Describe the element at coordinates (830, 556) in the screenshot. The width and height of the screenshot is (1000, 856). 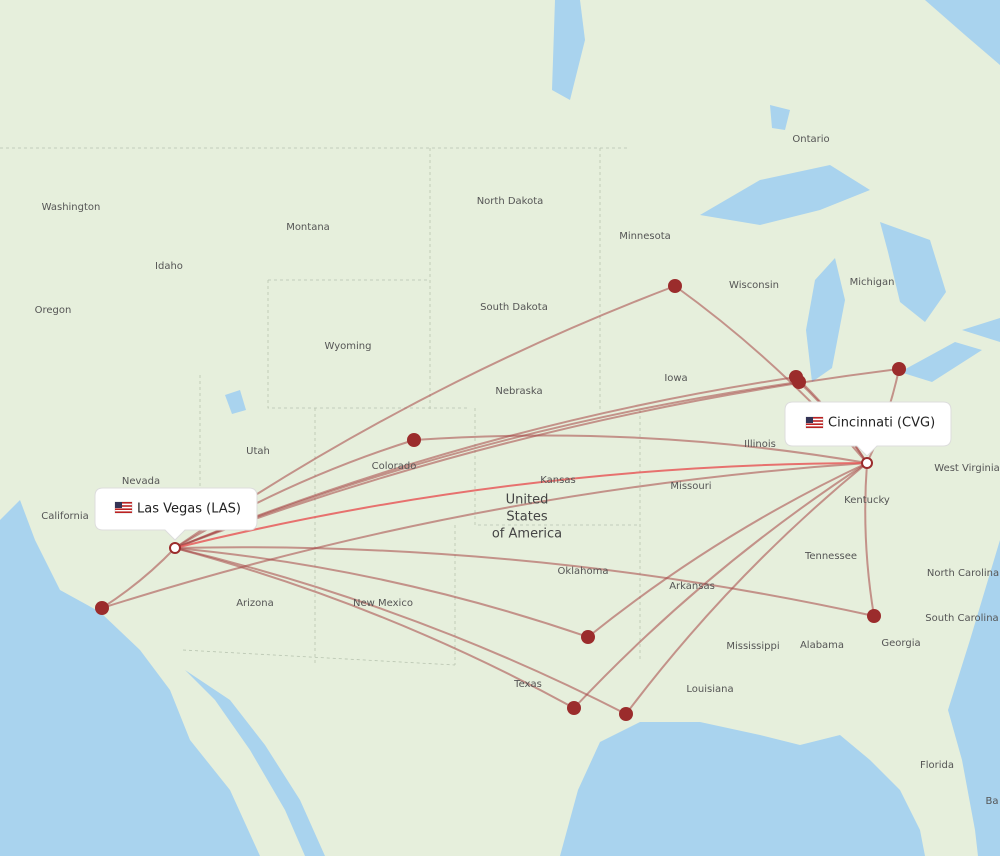
I see `region-label: Tennessee` at that location.